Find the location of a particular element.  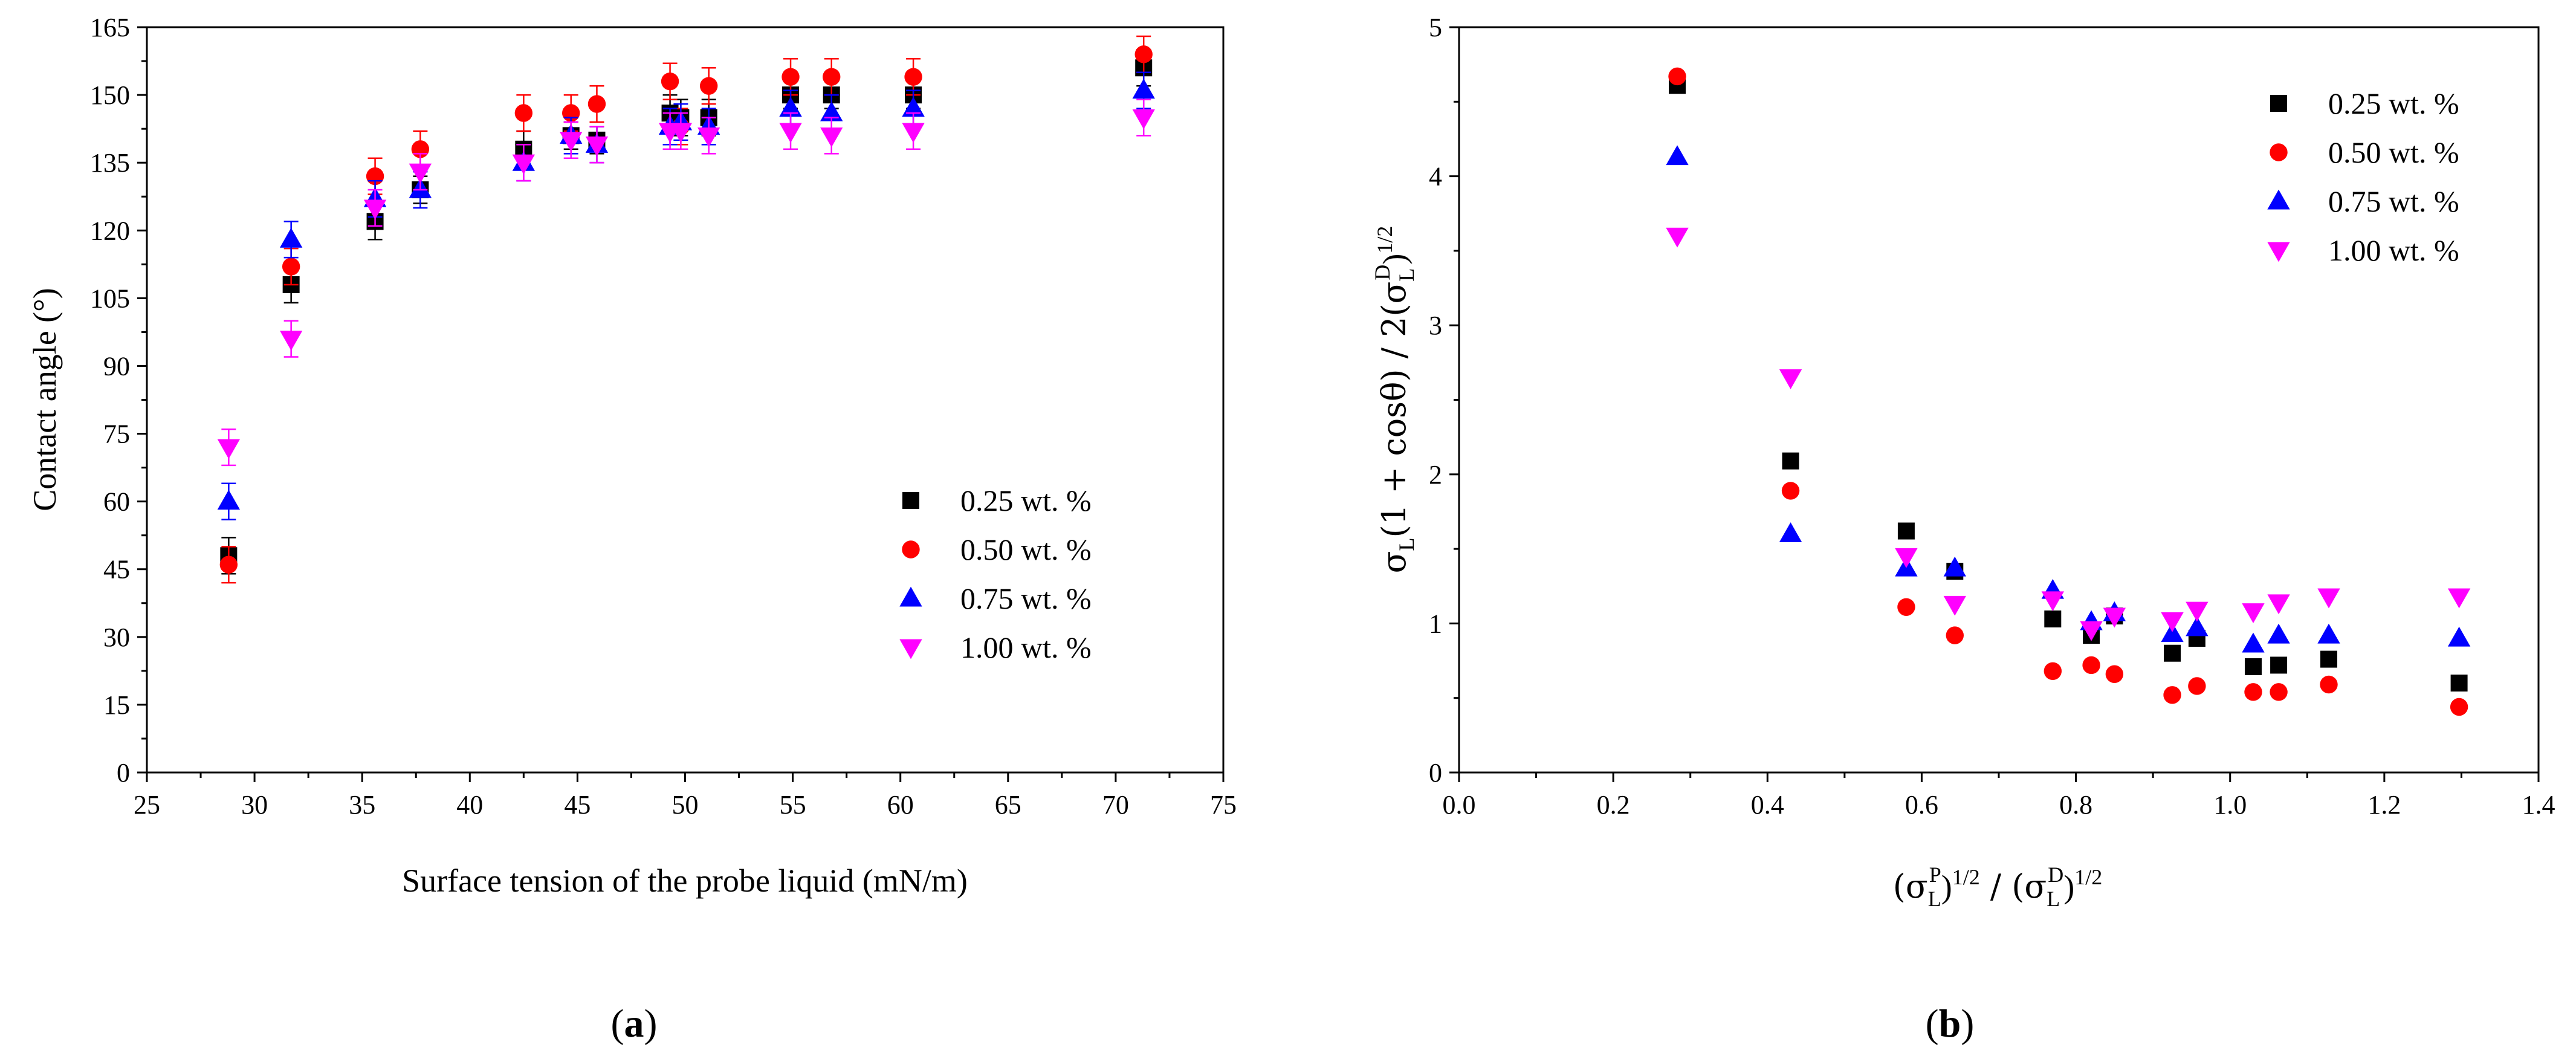

x-tick-label: 35 is located at coordinates (362, 805).